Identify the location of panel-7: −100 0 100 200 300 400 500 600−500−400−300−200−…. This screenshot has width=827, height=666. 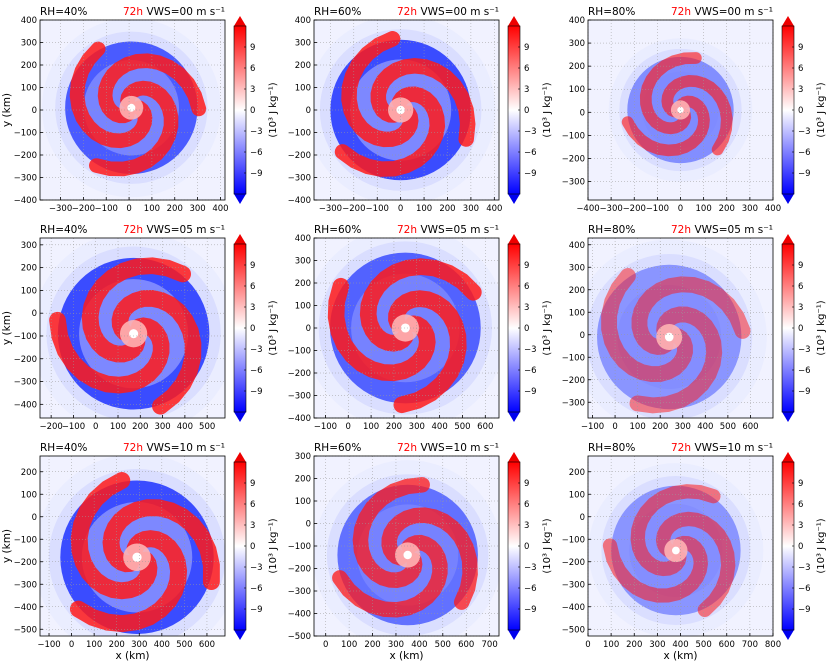
(140, 552).